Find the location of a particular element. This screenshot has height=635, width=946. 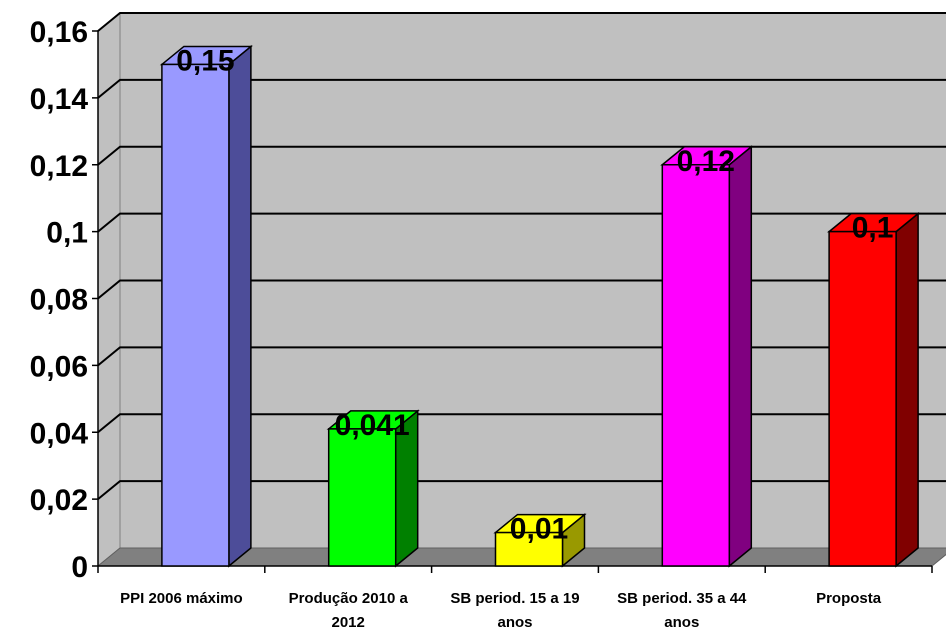

y-tick-label: 0,08 is located at coordinates (59, 300).